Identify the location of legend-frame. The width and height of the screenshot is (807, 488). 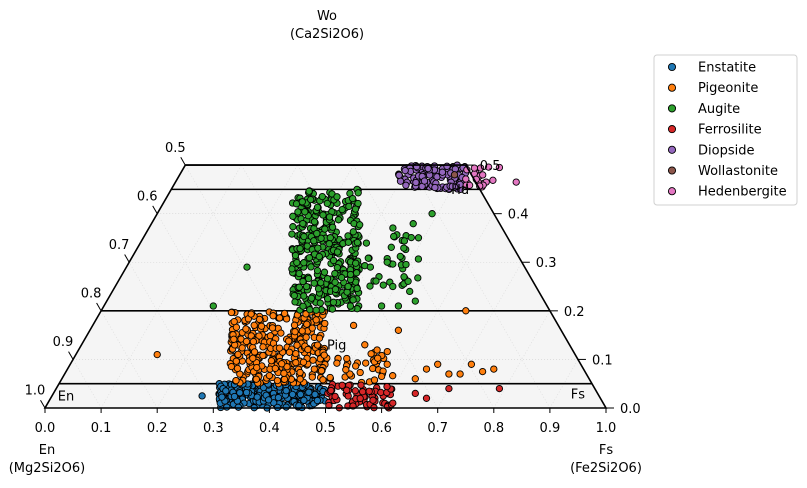
(725, 130).